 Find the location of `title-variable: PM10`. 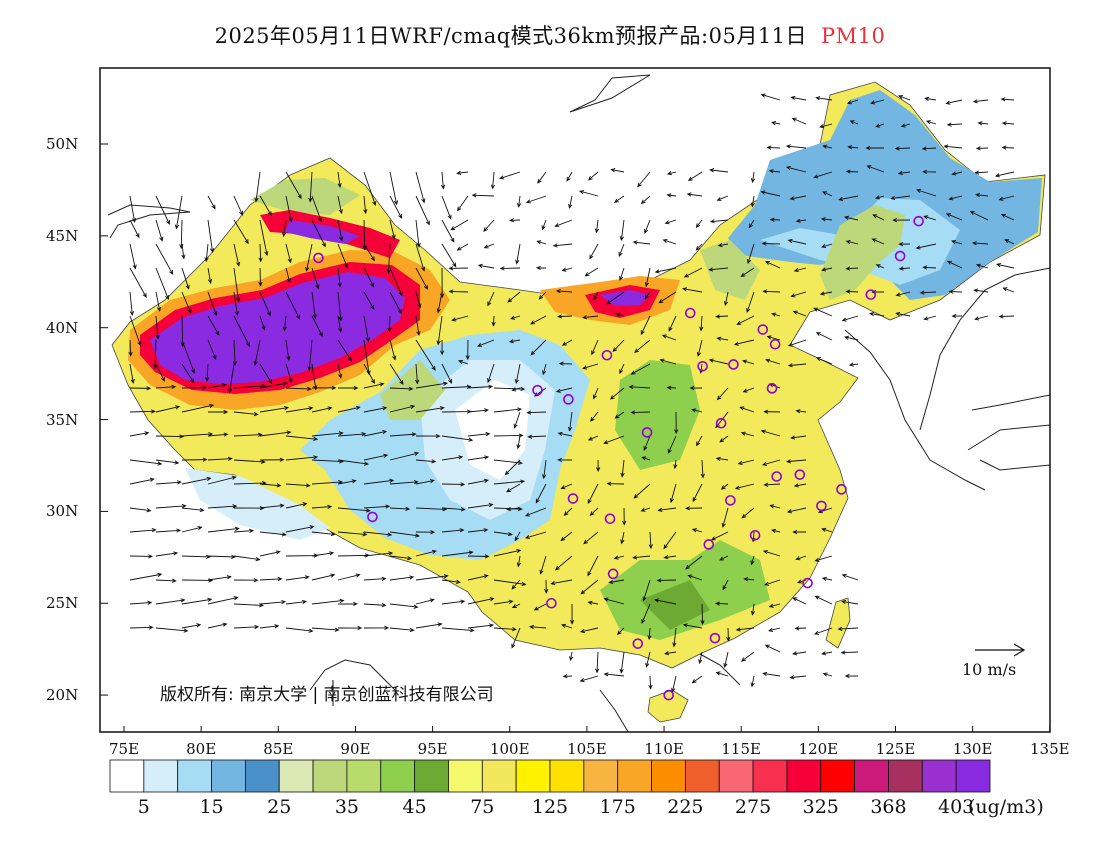

title-variable: PM10 is located at coordinates (853, 36).